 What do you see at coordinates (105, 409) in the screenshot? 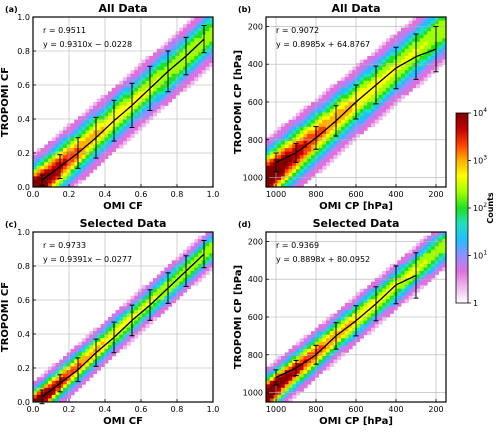
I see `x-tick-label: 0.4` at bounding box center [105, 409].